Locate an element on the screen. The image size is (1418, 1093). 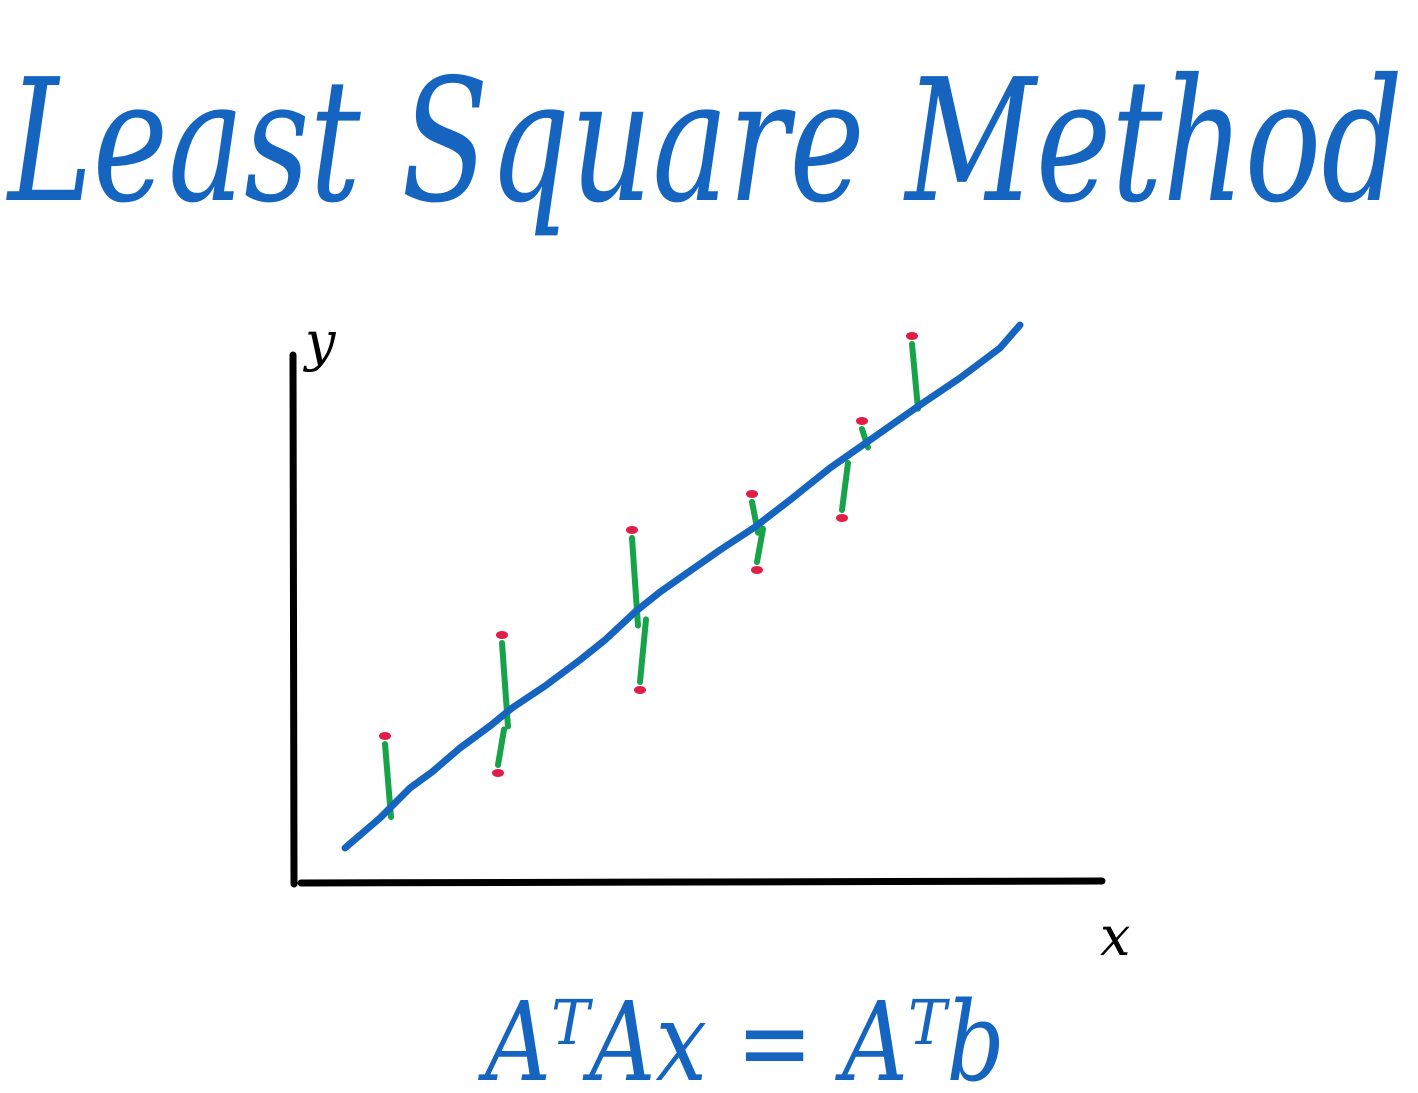
x-axis is located at coordinates (701, 882).